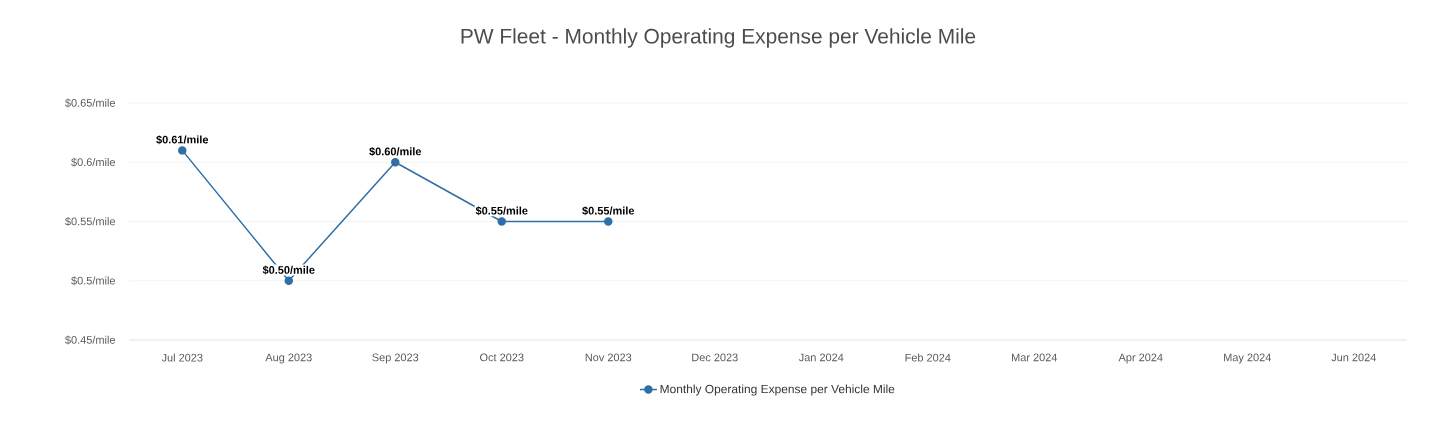  I want to click on x-tick-label: Oct 2023, so click(502, 357).